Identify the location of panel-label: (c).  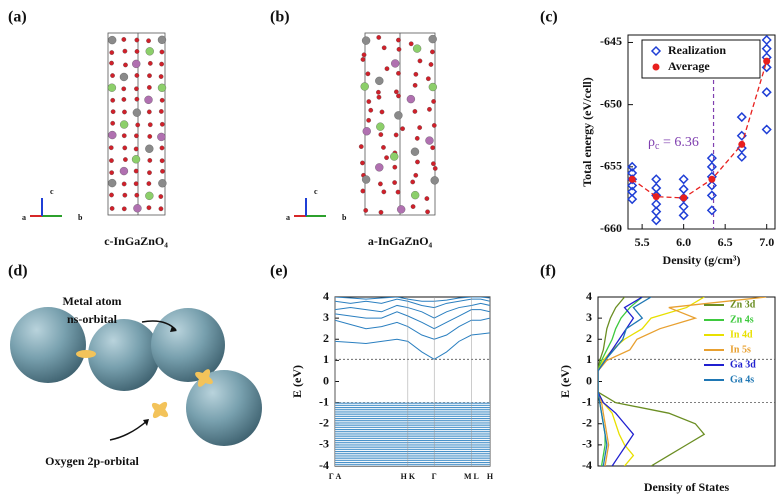
(549, 17).